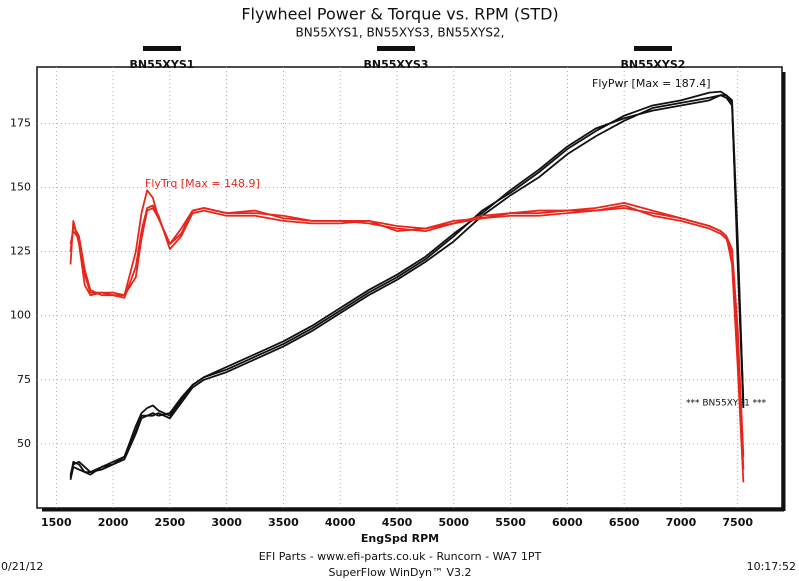 The image size is (799, 581). Describe the element at coordinates (20, 122) in the screenshot. I see `y-tick-label: 175` at that location.